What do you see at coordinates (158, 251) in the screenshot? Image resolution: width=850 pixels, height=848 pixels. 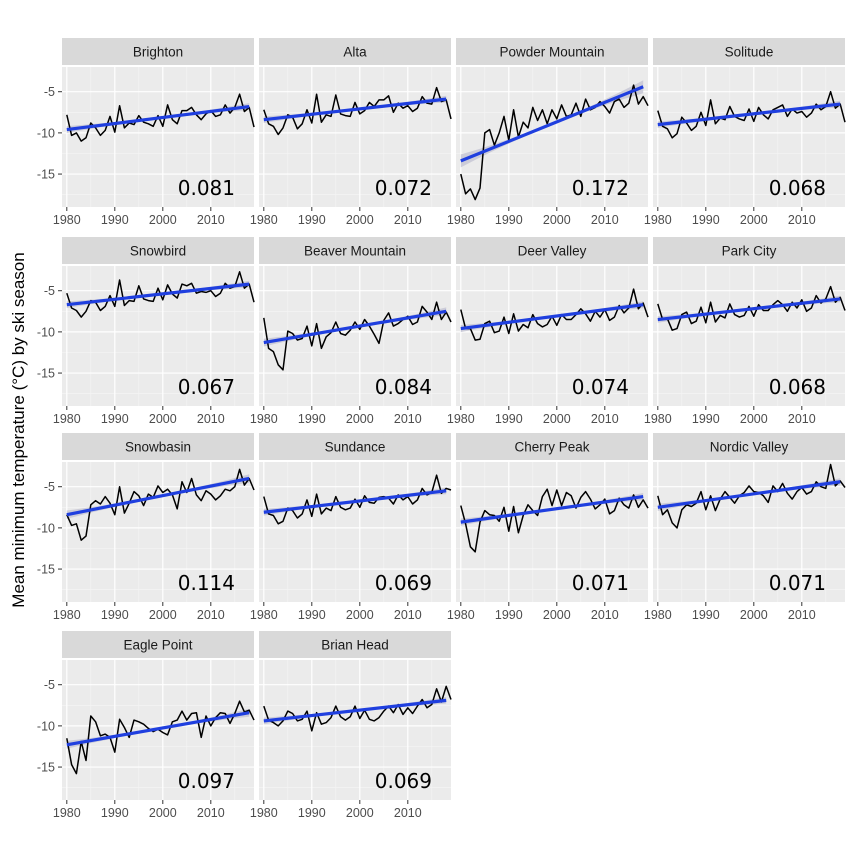 I see `strip-title: Snowbird` at bounding box center [158, 251].